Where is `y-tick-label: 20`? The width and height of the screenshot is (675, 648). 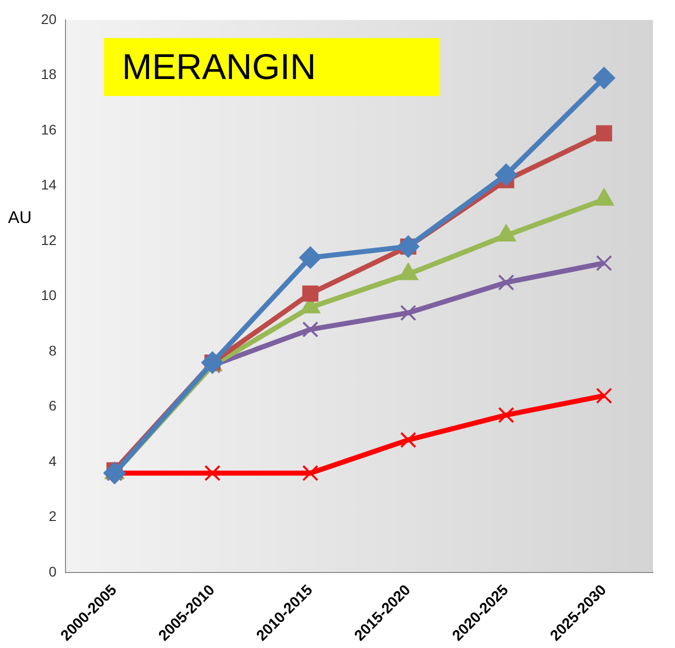
y-tick-label: 20 is located at coordinates (48, 18).